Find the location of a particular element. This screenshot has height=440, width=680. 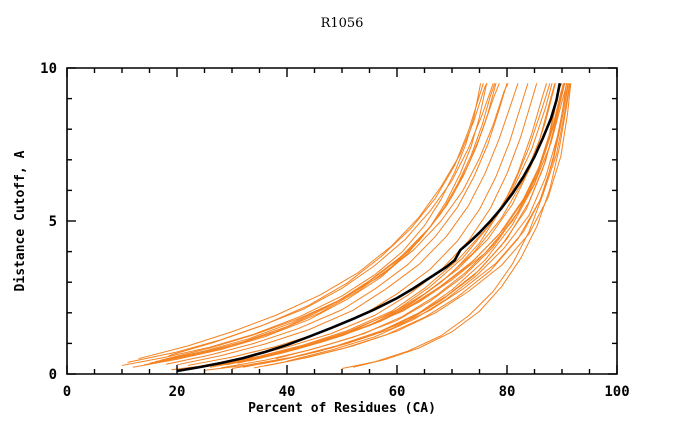

chart-title: R1056 is located at coordinates (342, 23).